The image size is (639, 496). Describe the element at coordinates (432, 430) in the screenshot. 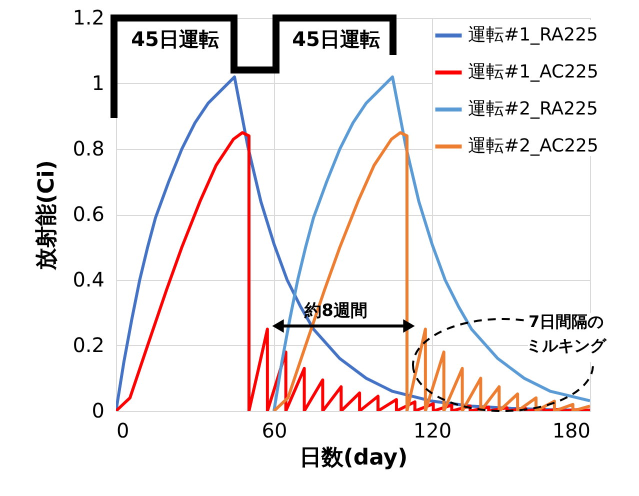

I see `x-tick-label: 120` at that location.